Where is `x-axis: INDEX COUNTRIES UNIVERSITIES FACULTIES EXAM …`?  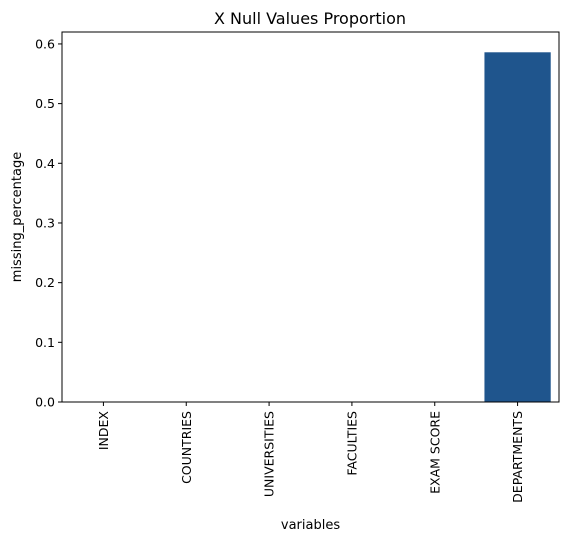
x-axis: INDEX COUNTRIES UNIVERSITIES FACULTIES EXAM … is located at coordinates (310, 452).